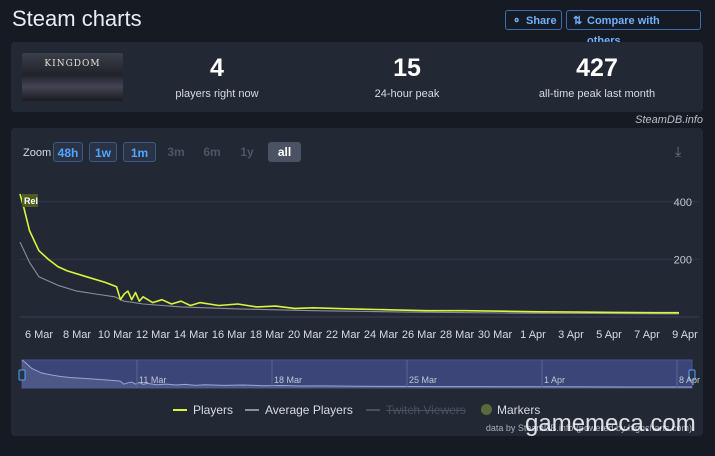 Image resolution: width=715 pixels, height=456 pixels. I want to click on zoom-label: Zoom, so click(37, 153).